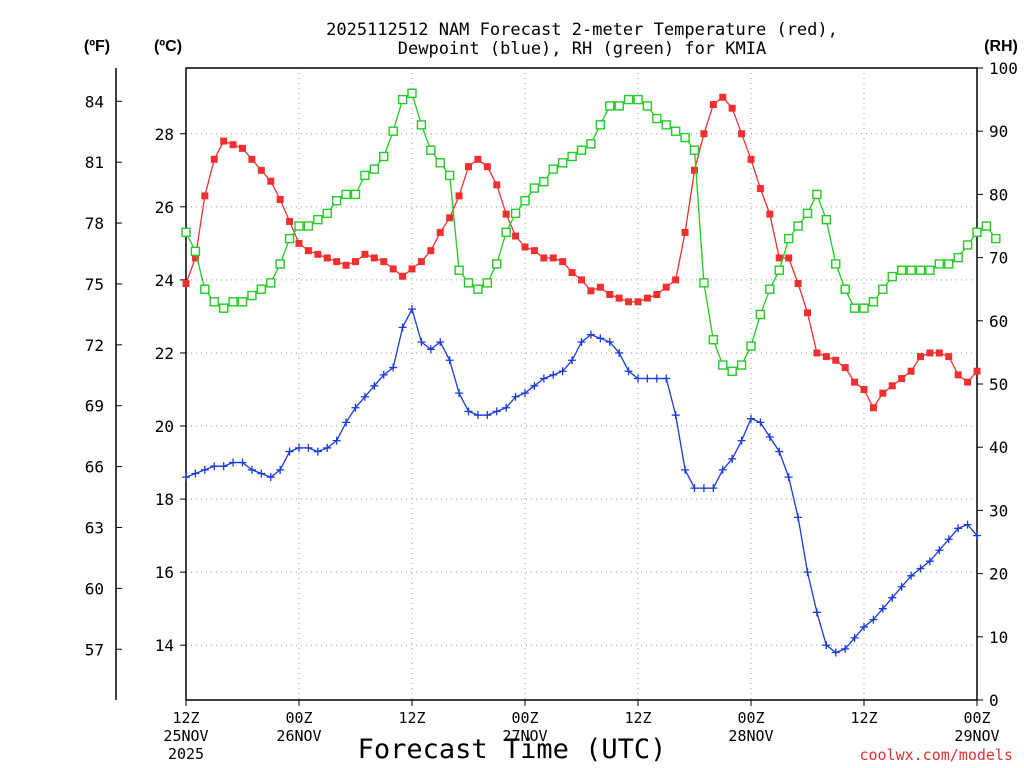 The image size is (1024, 768). What do you see at coordinates (97, 46) in the screenshot?
I see `fahrenheit-unit-label: (ºF)` at bounding box center [97, 46].